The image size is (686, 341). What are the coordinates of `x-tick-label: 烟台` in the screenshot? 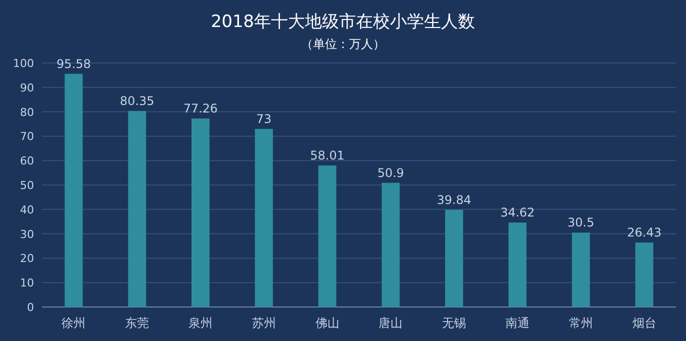 It's located at (644, 323).